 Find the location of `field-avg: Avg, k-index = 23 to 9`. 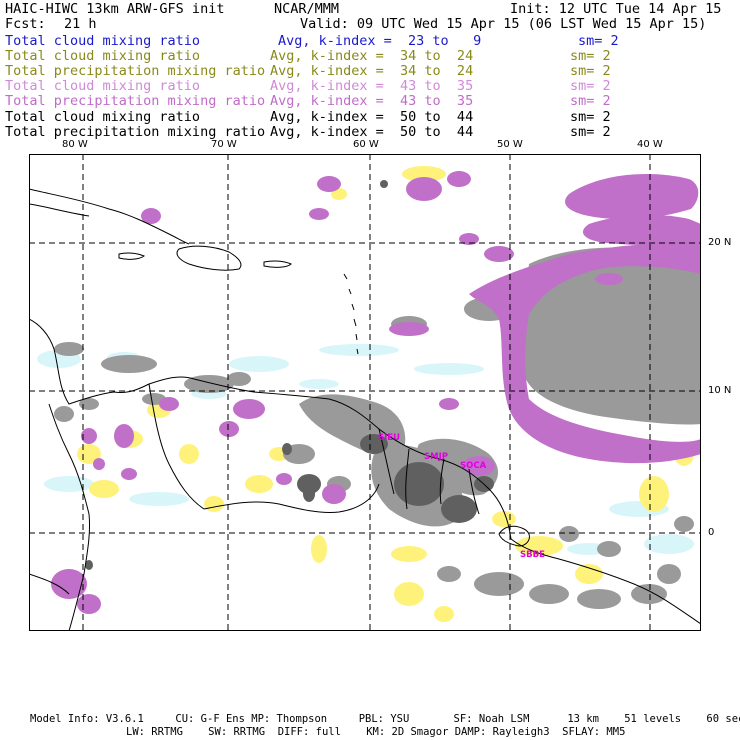

field-avg: Avg, k-index = 23 to 9 is located at coordinates (380, 41).